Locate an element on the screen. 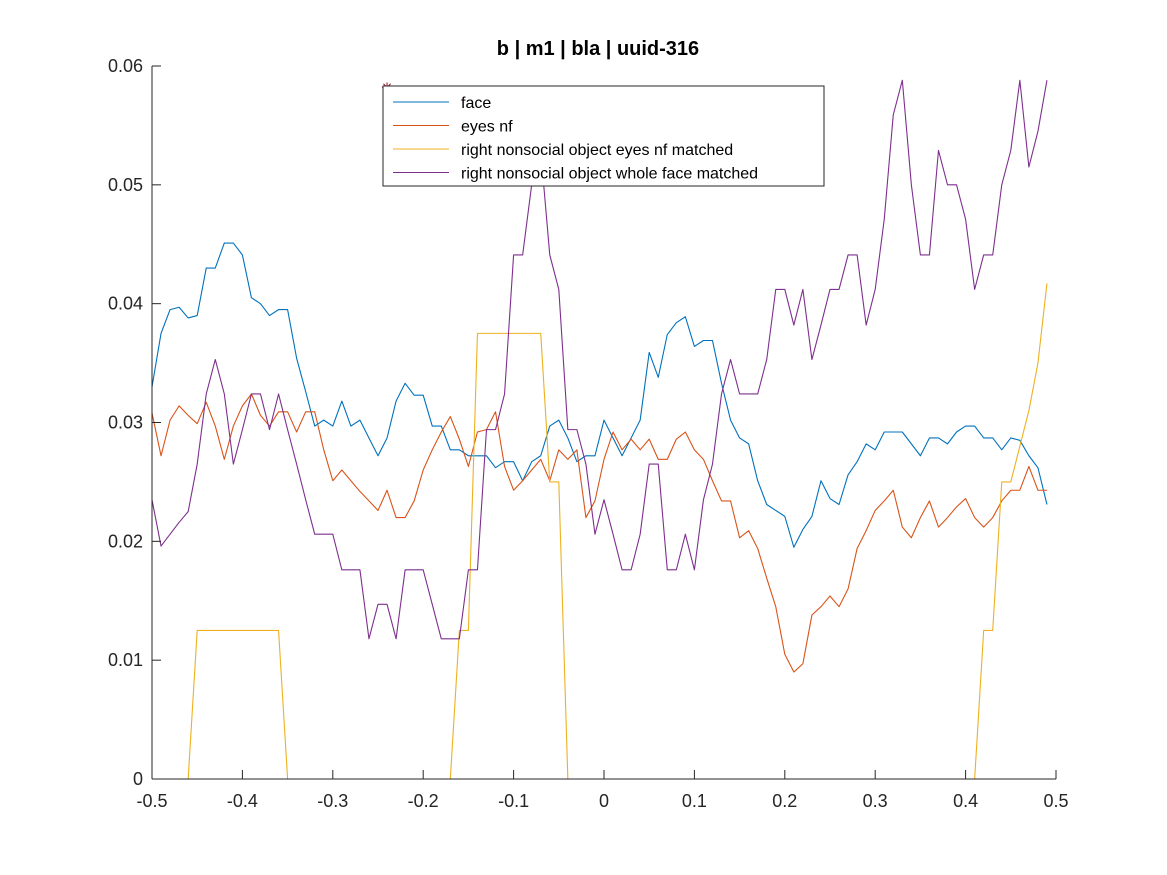 The height and width of the screenshot is (875, 1167). y-tick-label: 0.02 is located at coordinates (125, 541).